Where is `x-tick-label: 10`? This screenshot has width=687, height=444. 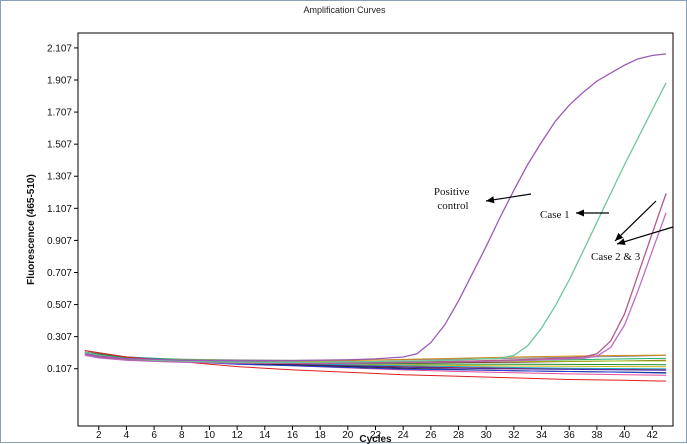
x-tick-label: 10 is located at coordinates (210, 435).